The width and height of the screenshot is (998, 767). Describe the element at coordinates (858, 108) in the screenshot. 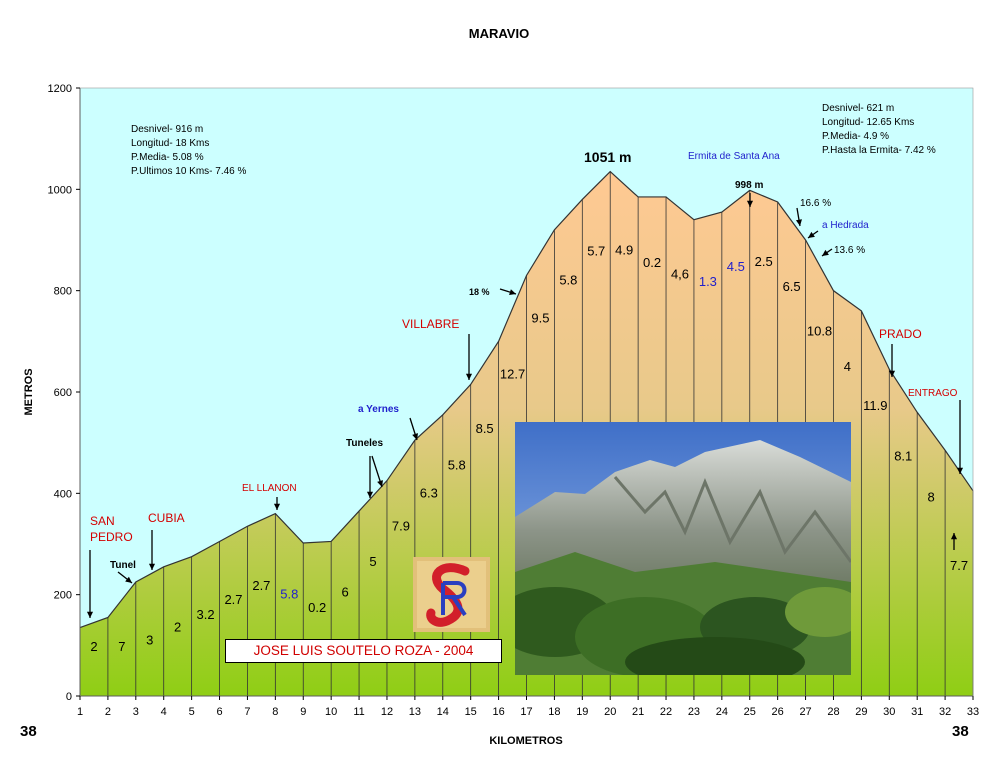

I see `summary-right-line-0: Desnivel- 621 m` at that location.